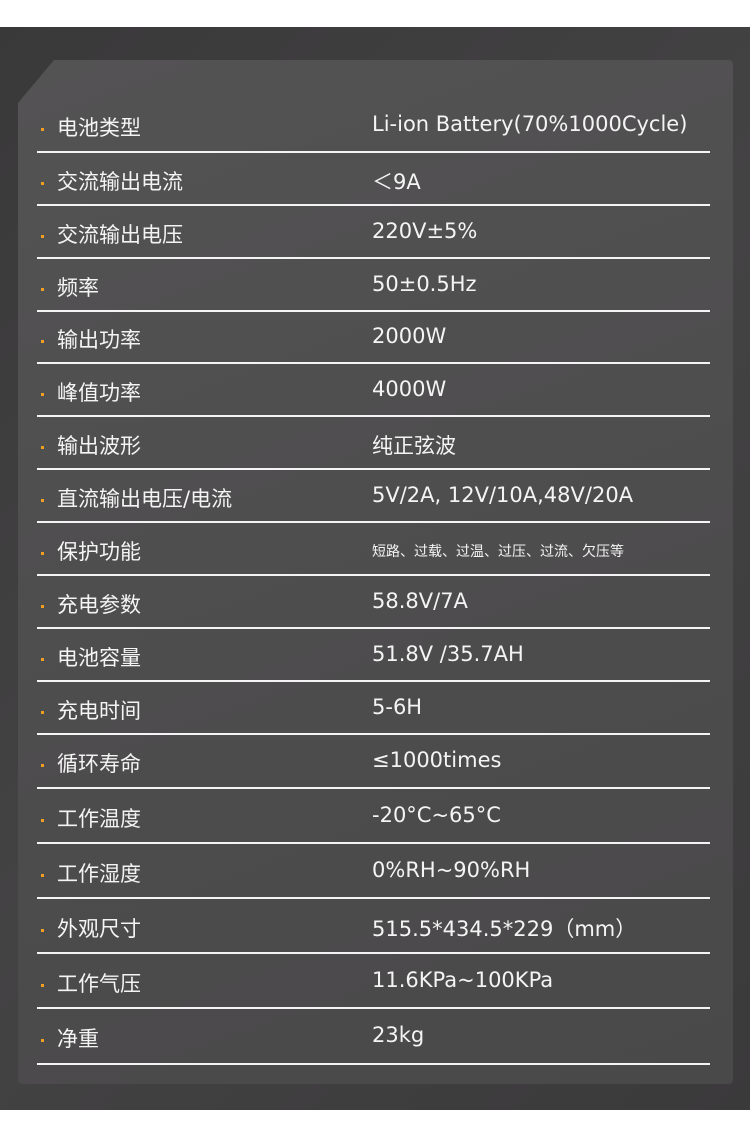 The image size is (750, 1136). I want to click on spec-value: 11.6KPa~100KPa, so click(463, 979).